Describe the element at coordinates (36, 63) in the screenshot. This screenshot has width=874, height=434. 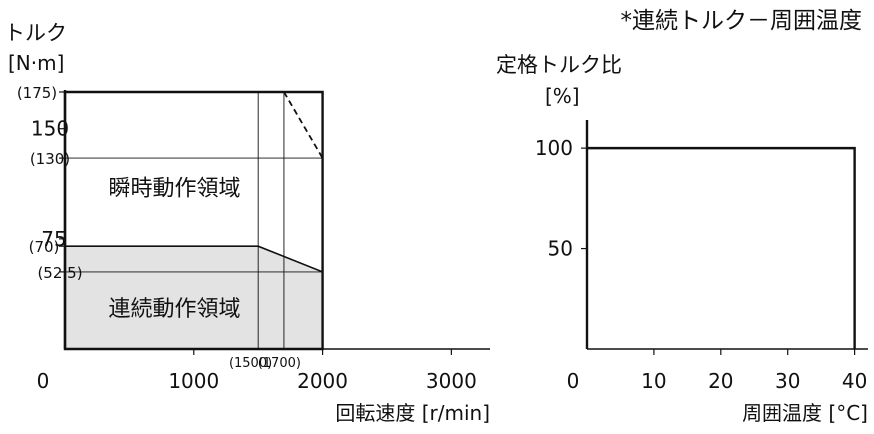
I see `y-axis-unit: [N·m]` at that location.